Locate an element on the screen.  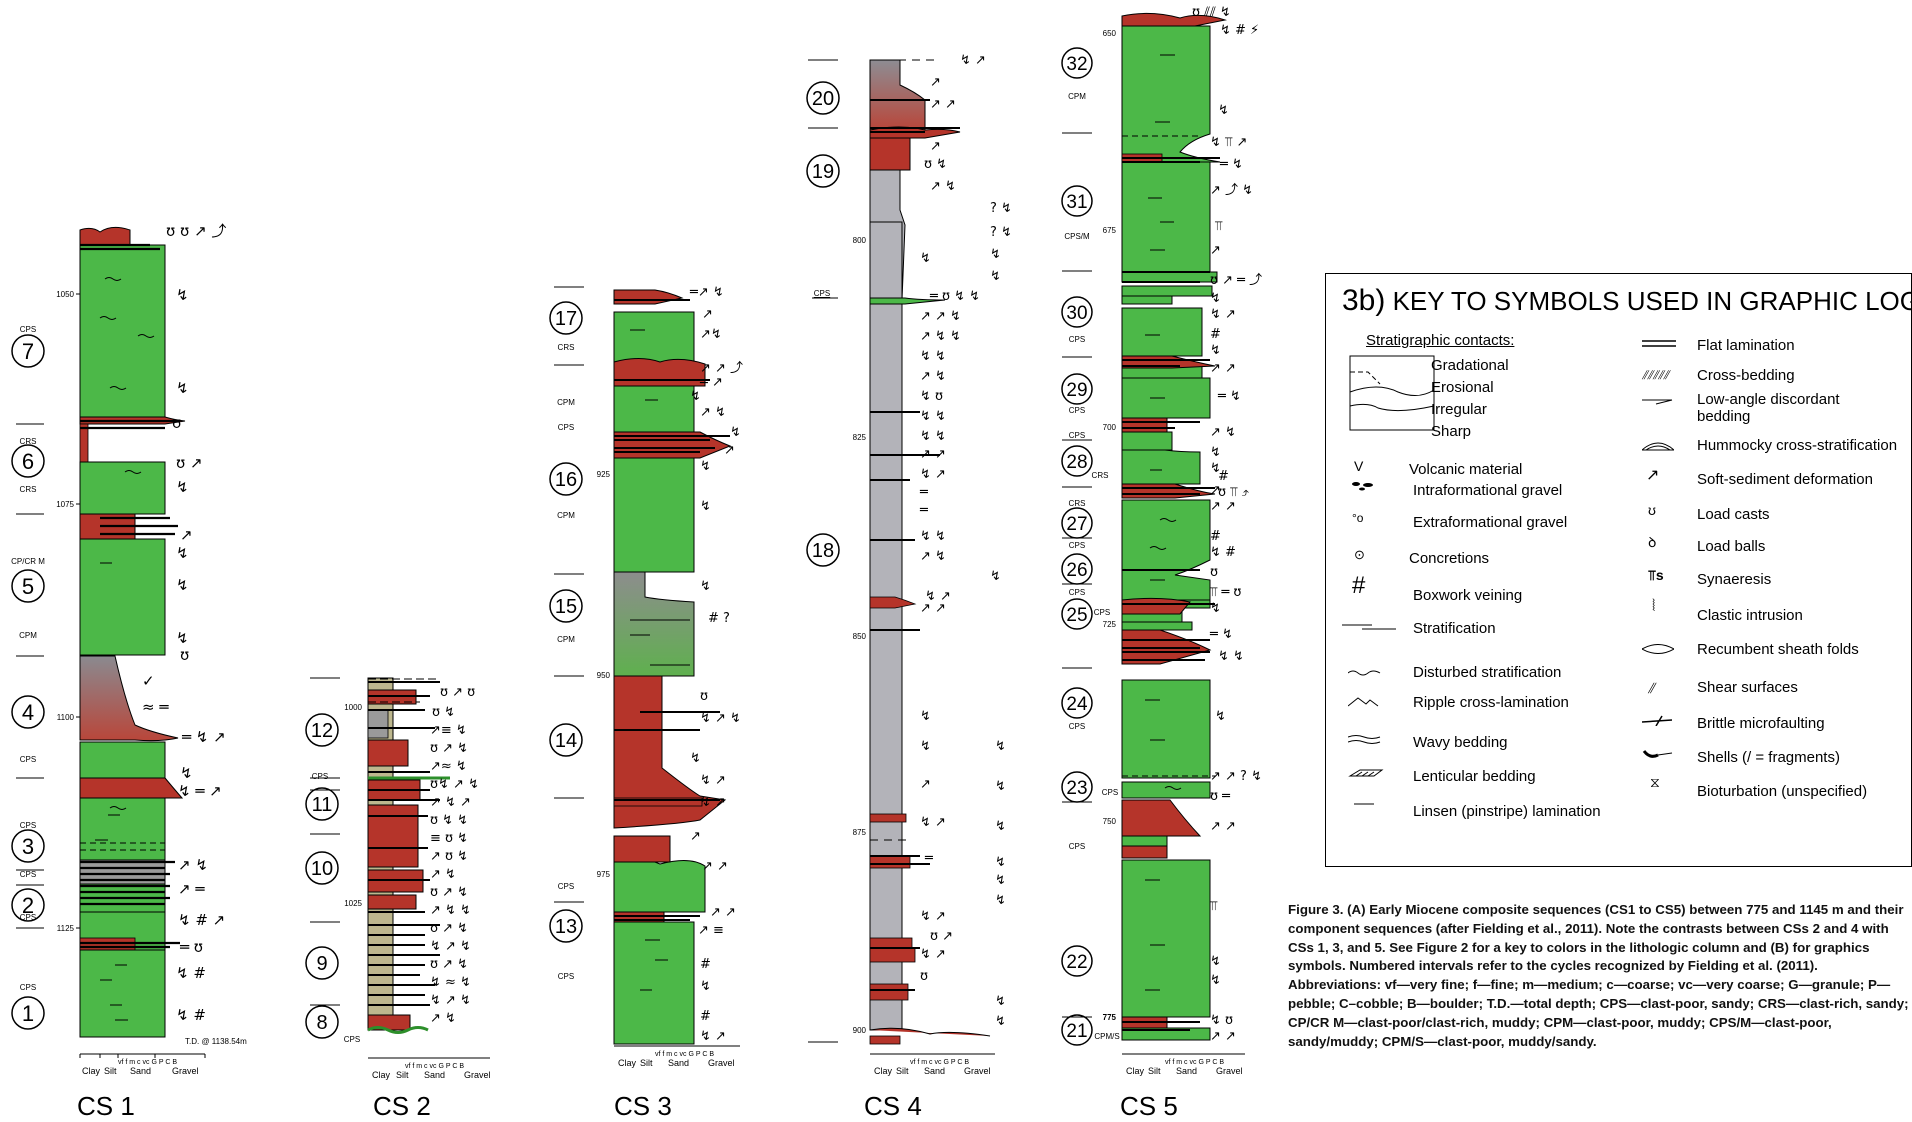
sequence-number: 12 is located at coordinates (322, 731).